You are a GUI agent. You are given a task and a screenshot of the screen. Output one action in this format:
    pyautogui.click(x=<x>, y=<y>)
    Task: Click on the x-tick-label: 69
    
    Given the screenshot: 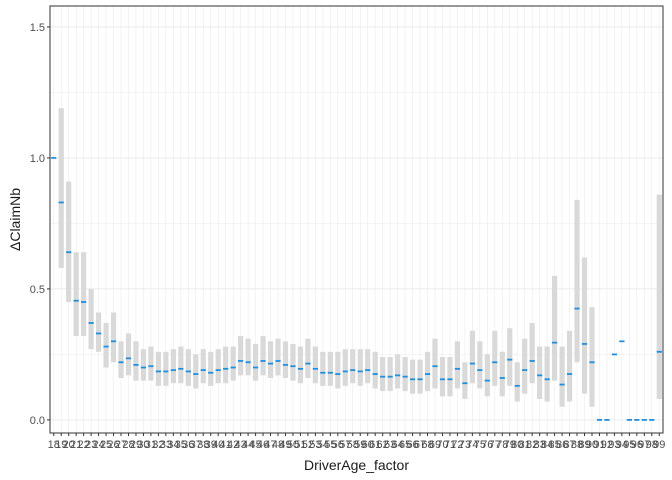 What is the action you would take?
    pyautogui.click(x=435, y=445)
    